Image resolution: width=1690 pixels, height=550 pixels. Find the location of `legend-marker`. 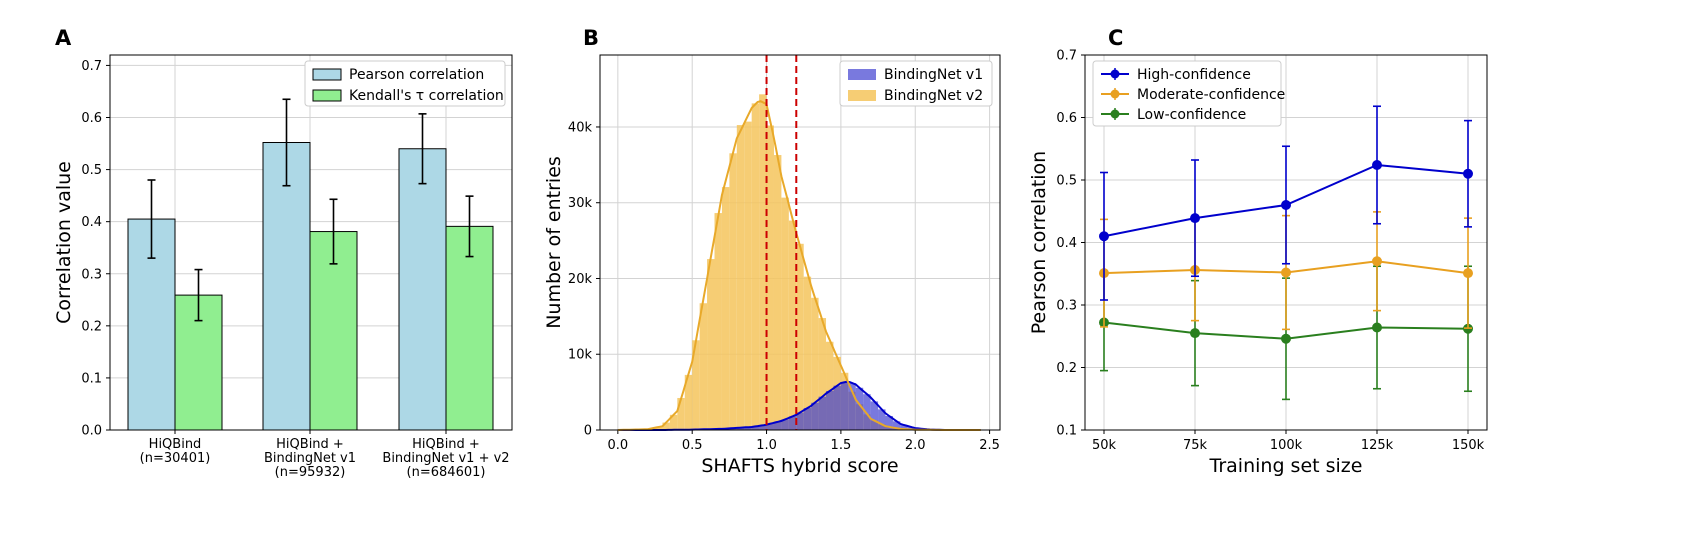

legend-marker is located at coordinates (1115, 74).